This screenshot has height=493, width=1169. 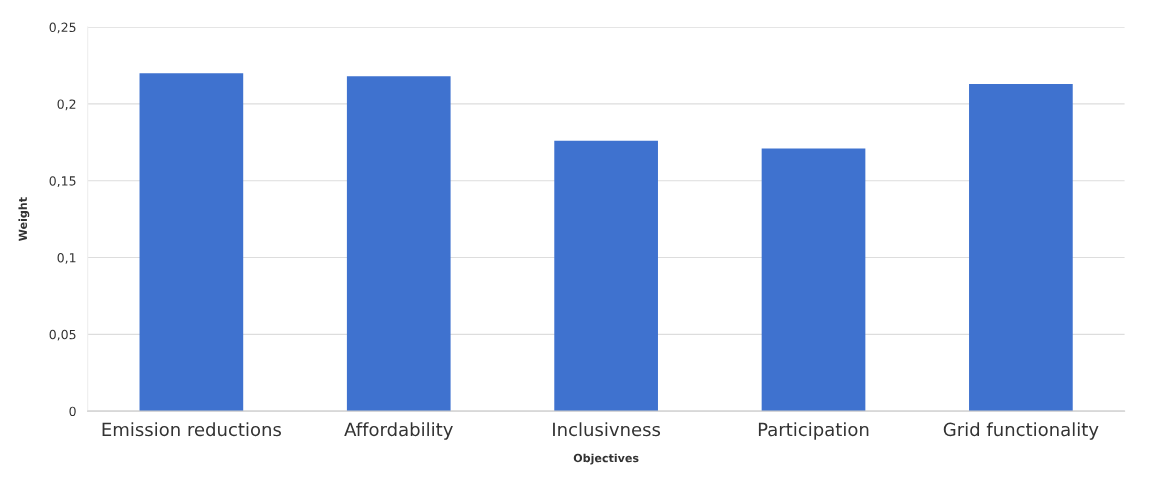 I want to click on x-tick-label: Emission reductions, so click(x=191, y=429).